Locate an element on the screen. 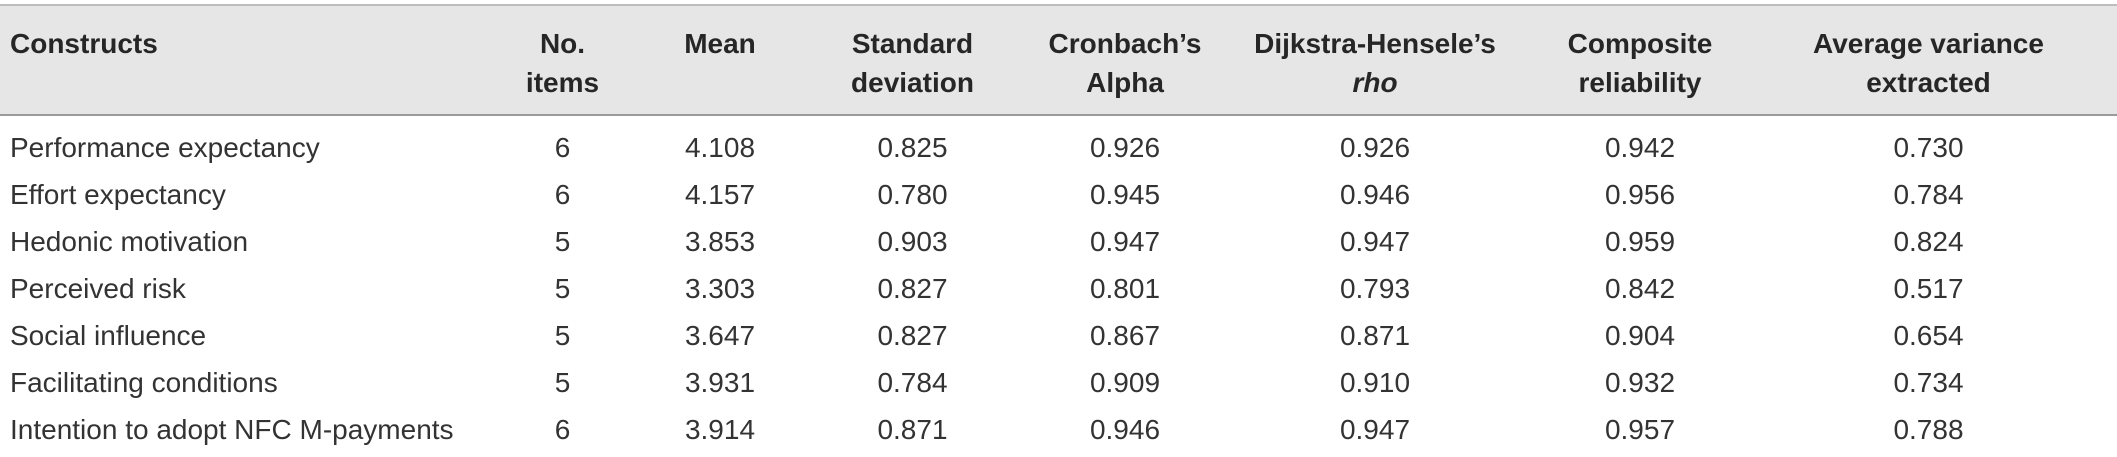  cell-dijkstra-hensele-rho: 0.910 is located at coordinates (1375, 382).